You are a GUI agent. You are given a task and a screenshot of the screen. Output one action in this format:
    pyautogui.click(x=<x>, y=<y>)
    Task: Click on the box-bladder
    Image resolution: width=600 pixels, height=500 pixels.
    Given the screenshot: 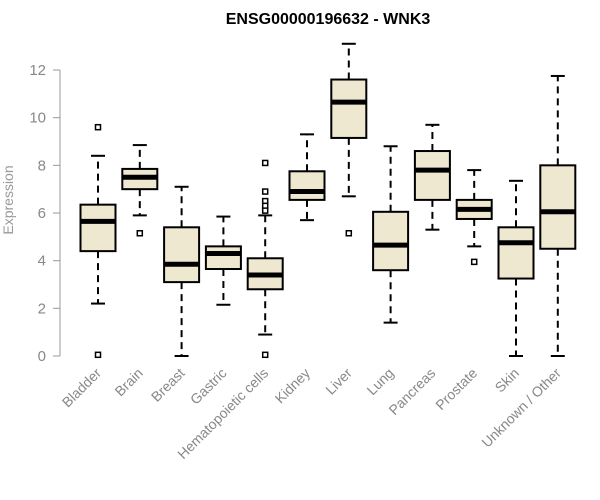 What is the action you would take?
    pyautogui.click(x=98, y=241)
    